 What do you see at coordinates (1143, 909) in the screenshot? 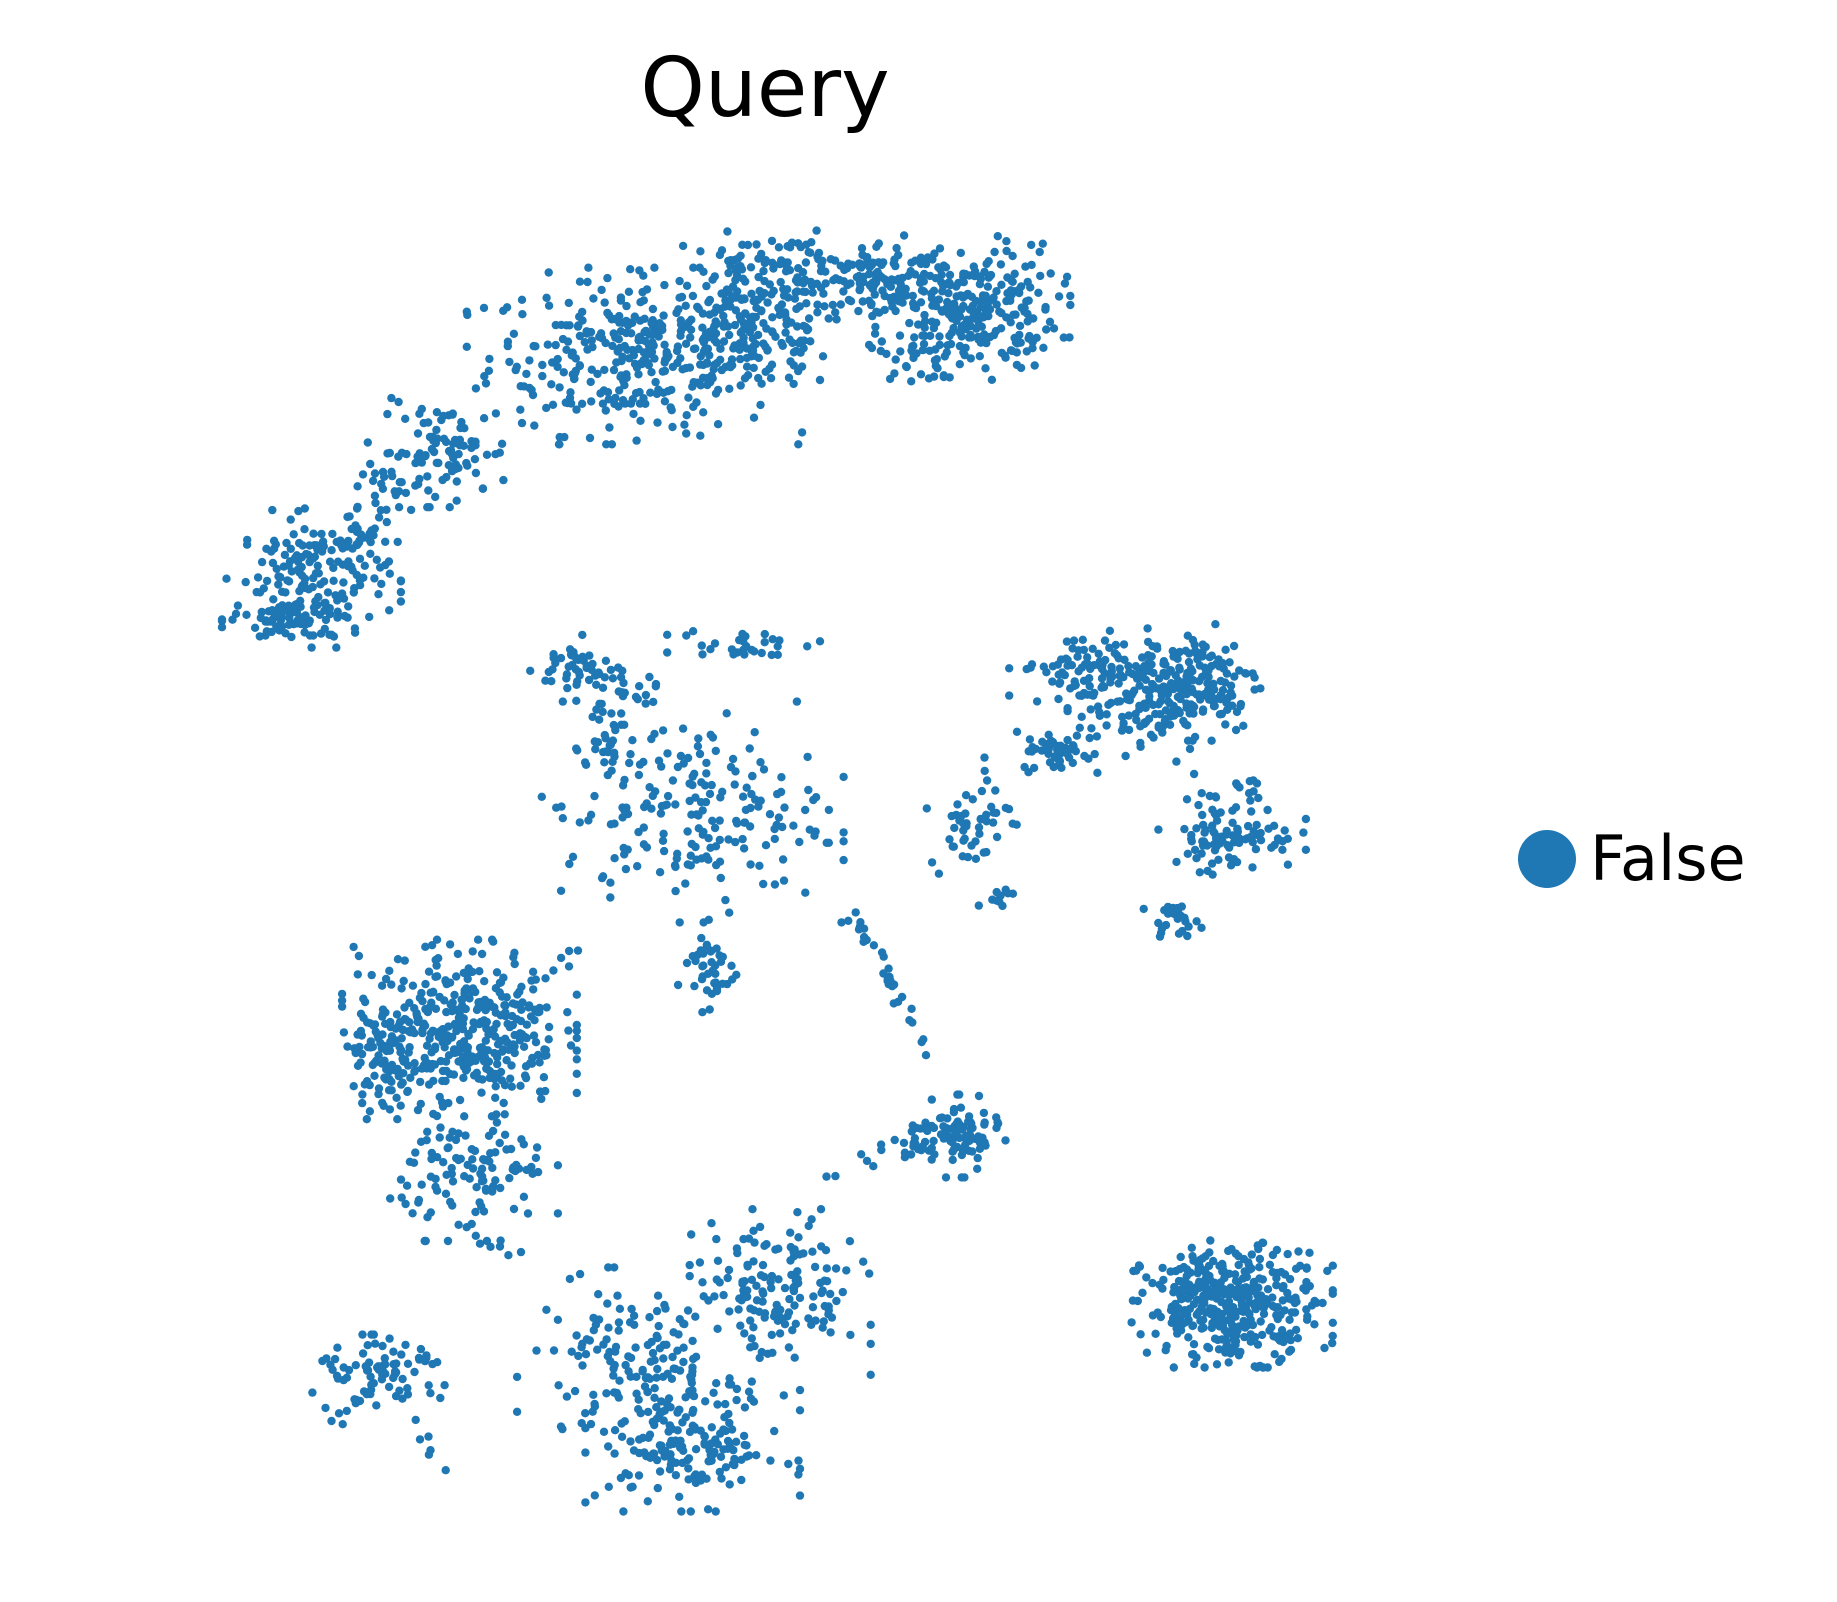
I see `scatter-point-1989` at bounding box center [1143, 909].